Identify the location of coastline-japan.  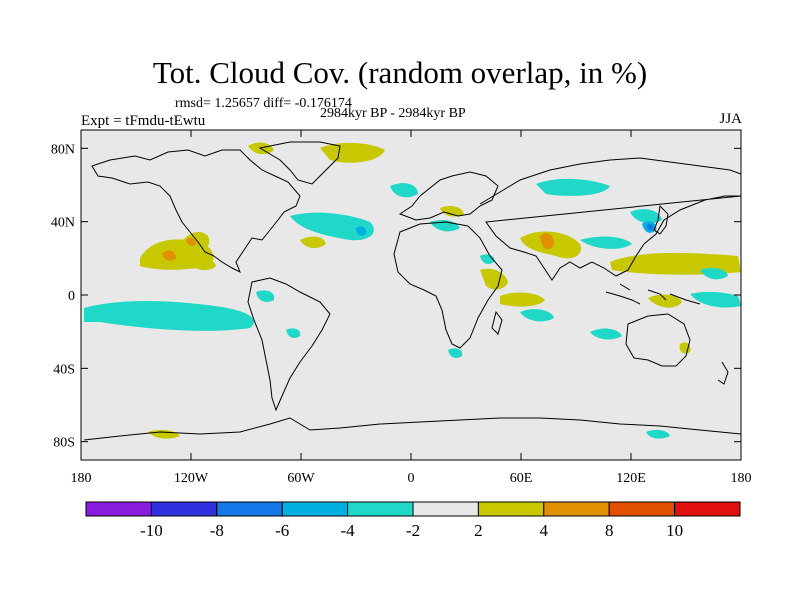
(661, 219).